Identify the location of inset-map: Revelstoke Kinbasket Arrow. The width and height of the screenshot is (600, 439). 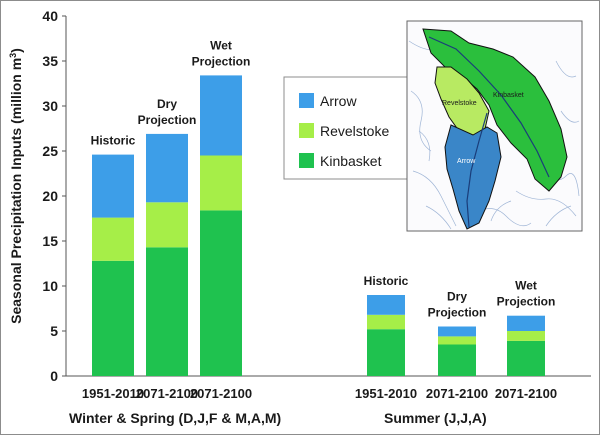
(494, 126).